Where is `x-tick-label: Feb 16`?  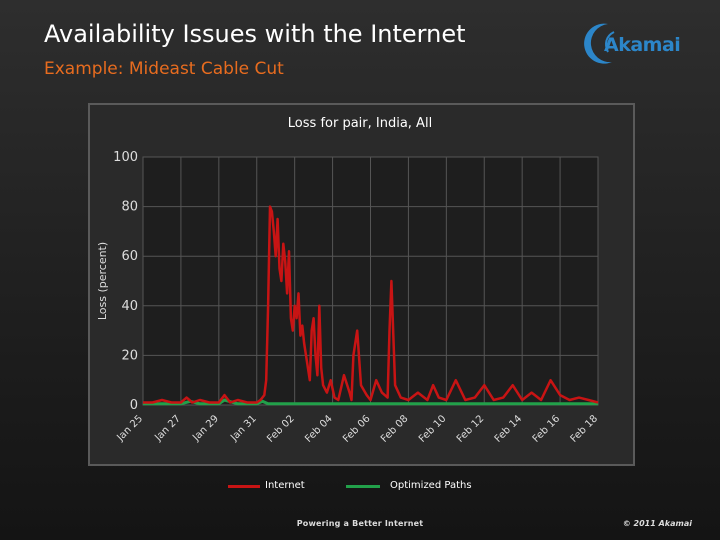
x-tick-label: Feb 16 is located at coordinates (547, 429).